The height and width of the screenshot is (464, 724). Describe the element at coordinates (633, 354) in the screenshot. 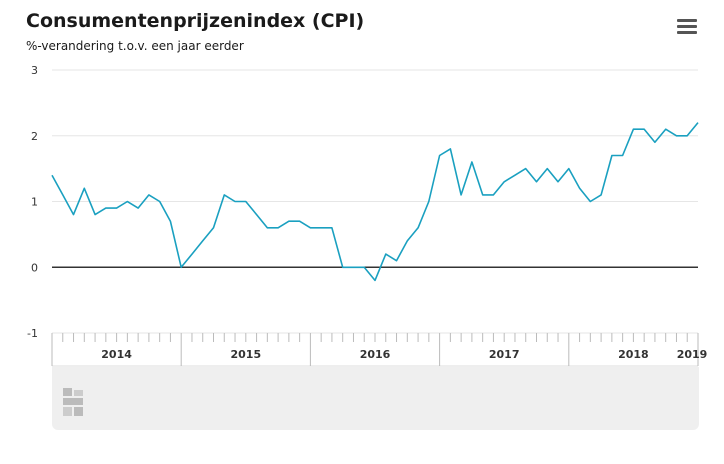

I see `x-tick-label: 2018` at that location.